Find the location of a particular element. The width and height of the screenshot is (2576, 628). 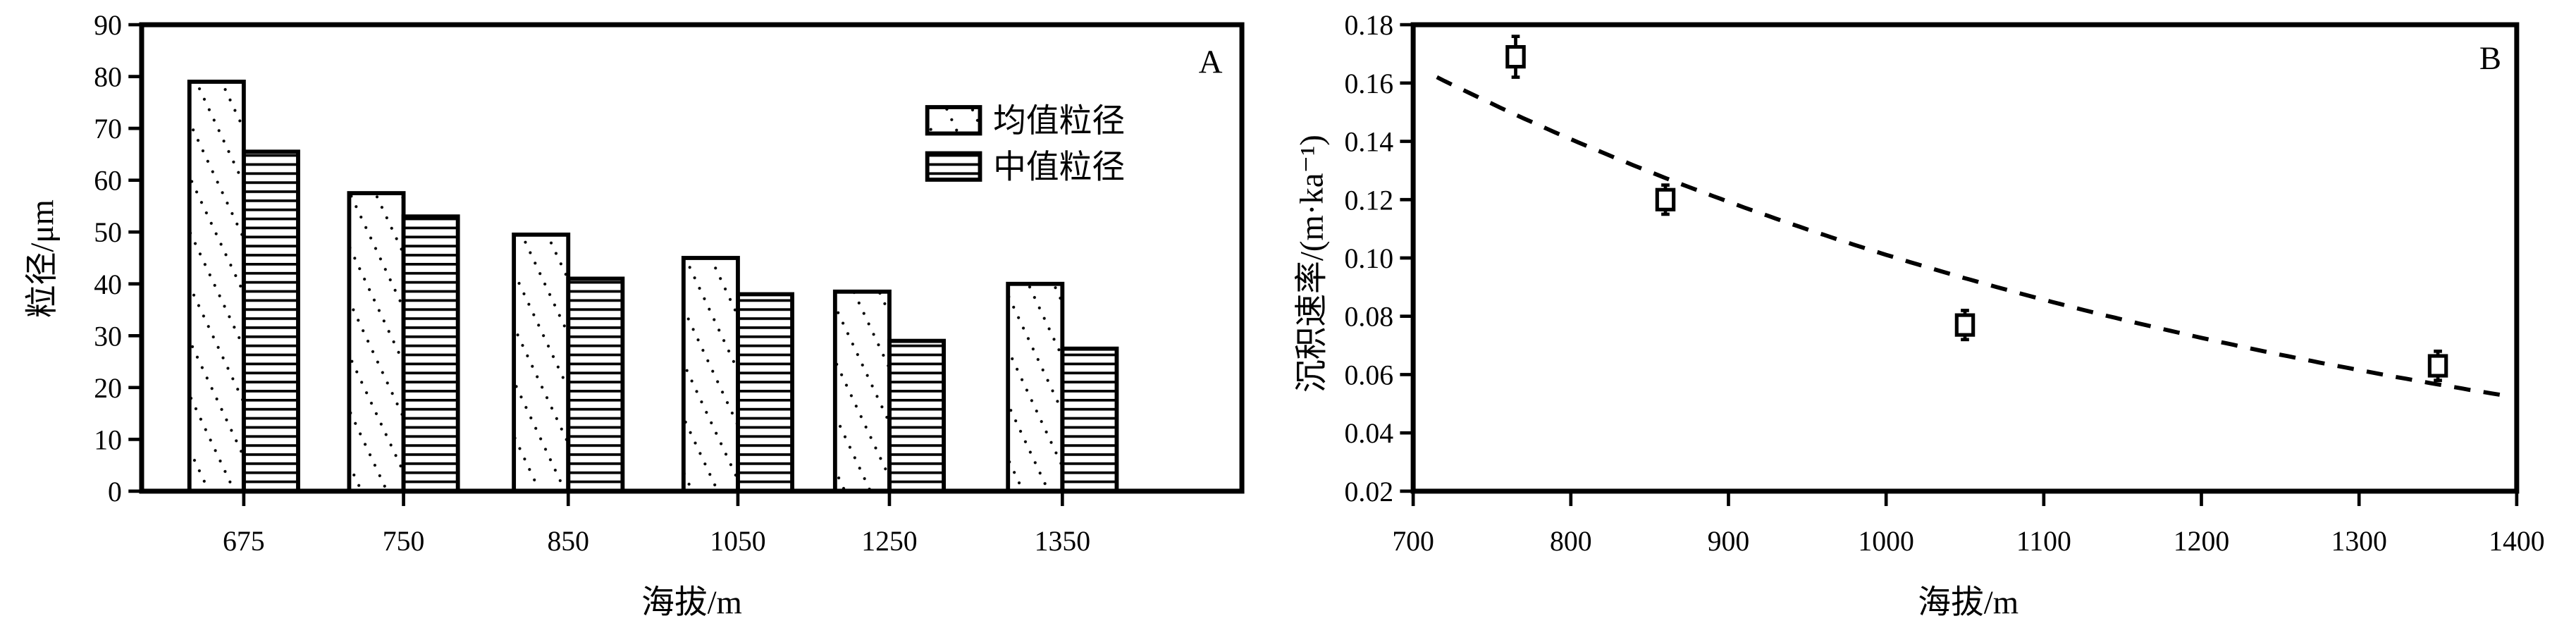

y-tick-label: 40 is located at coordinates (108, 284).